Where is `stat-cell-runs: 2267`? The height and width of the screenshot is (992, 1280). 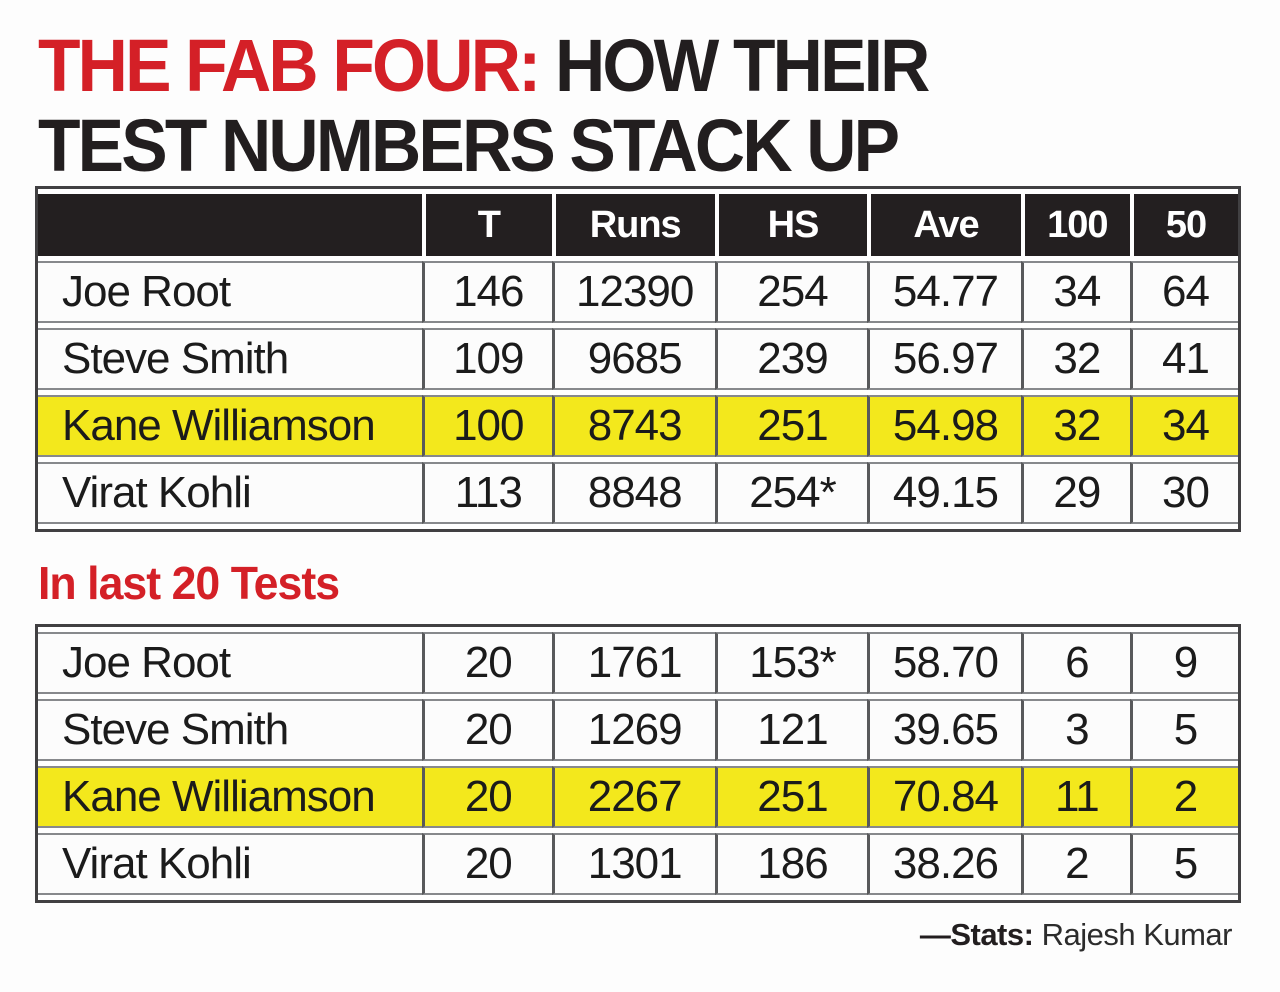
stat-cell-runs: 2267 is located at coordinates (633, 797).